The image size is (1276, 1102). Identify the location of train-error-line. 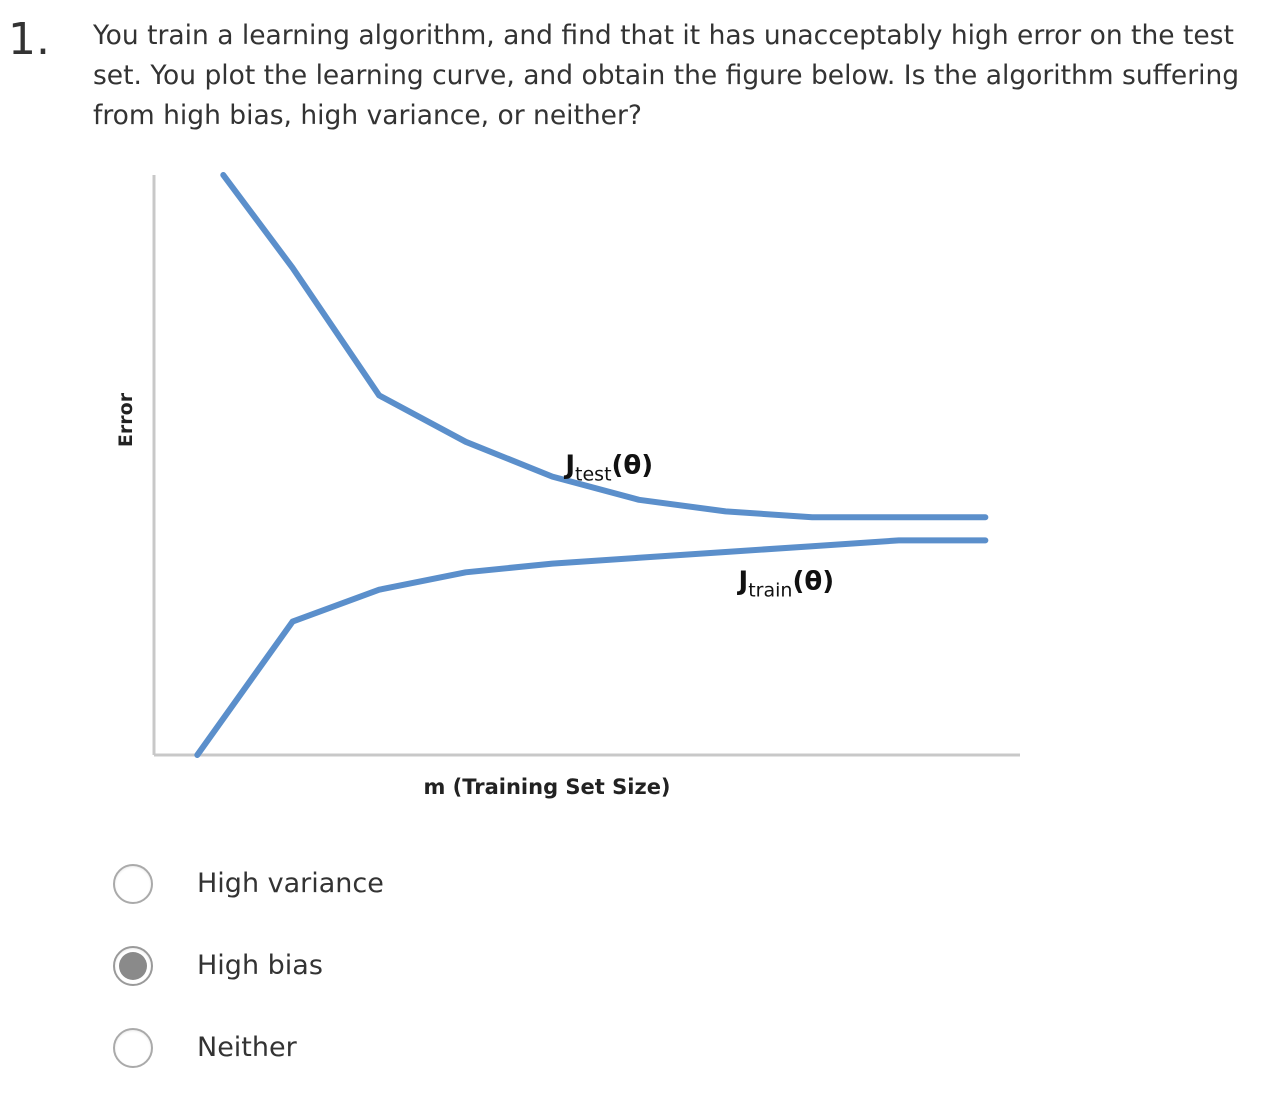
(591, 647).